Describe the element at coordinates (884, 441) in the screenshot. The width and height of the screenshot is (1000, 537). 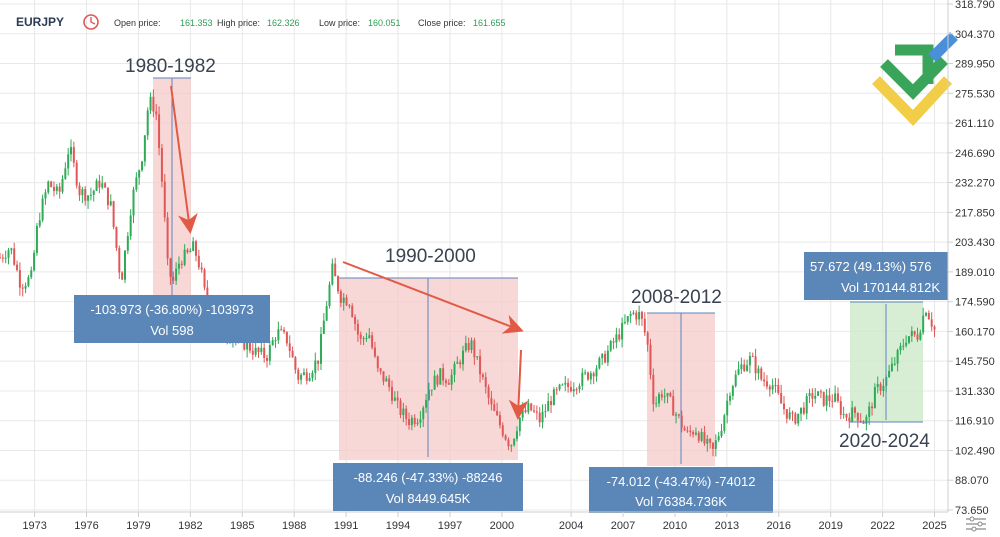
I see `period-label-2020-2024: 2020-2024` at that location.